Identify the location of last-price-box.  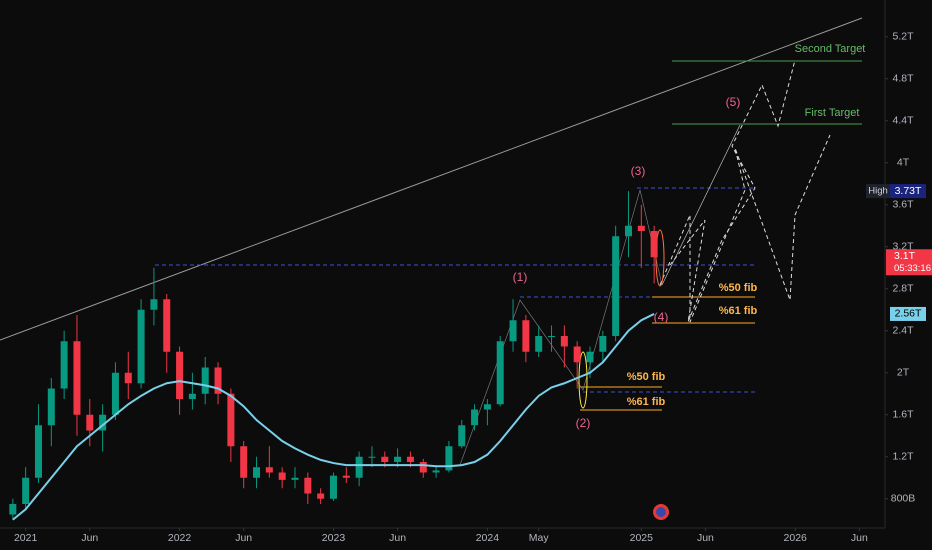
(909, 262).